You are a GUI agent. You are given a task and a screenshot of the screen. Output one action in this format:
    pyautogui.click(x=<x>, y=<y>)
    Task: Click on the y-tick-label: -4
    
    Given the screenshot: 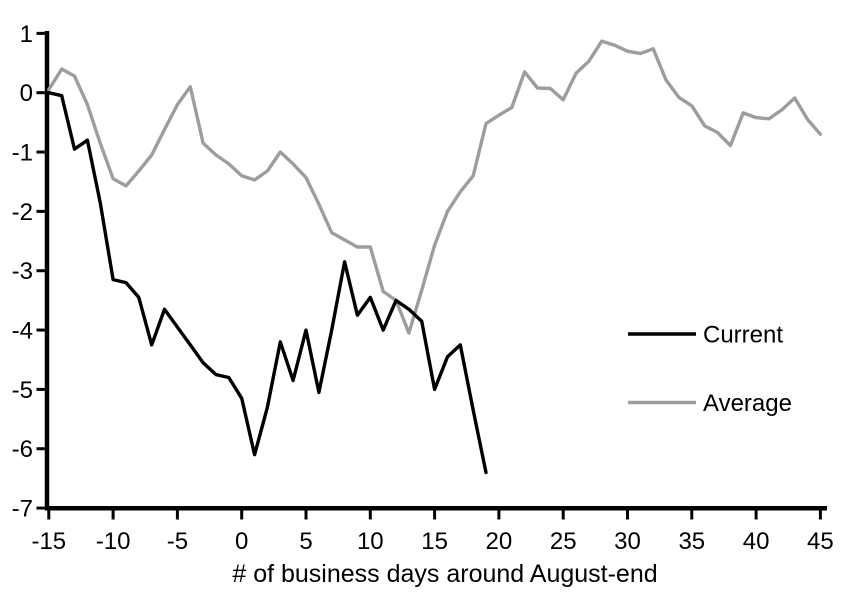 What is the action you would take?
    pyautogui.click(x=22, y=331)
    